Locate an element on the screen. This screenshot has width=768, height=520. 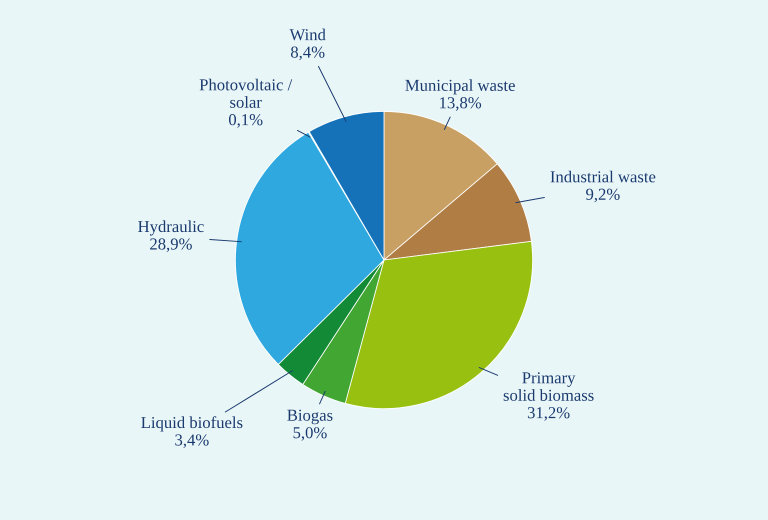
data-label: 31,2% is located at coordinates (549, 414).